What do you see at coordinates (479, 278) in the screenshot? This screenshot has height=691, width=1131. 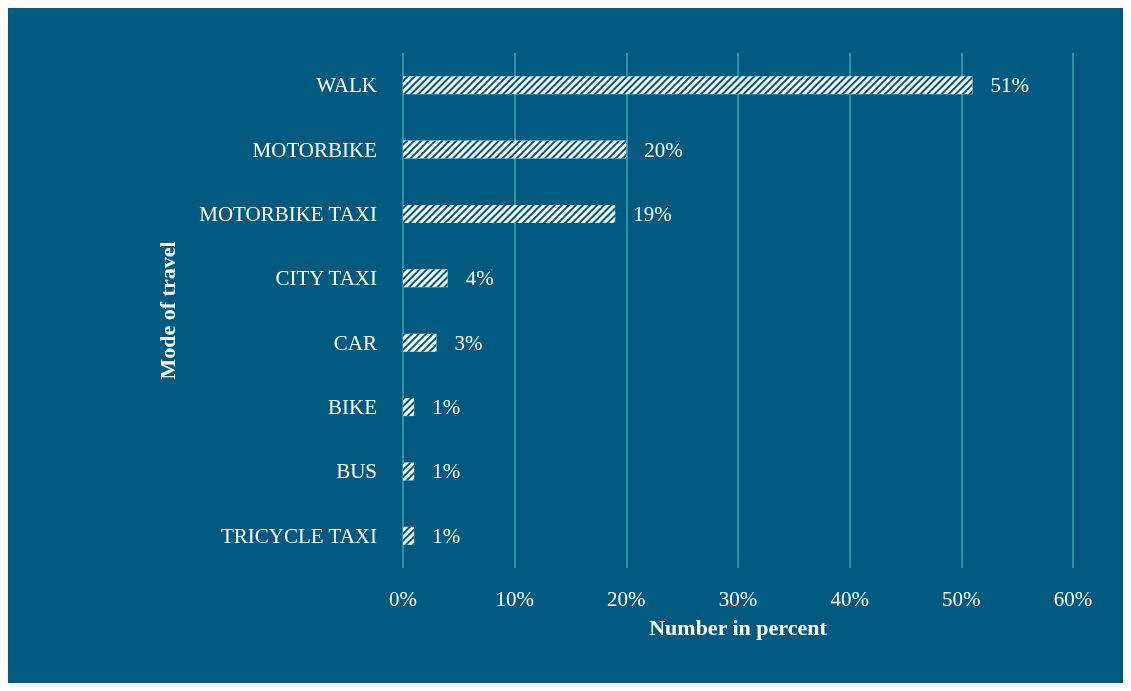 I see `data-label: 4%` at bounding box center [479, 278].